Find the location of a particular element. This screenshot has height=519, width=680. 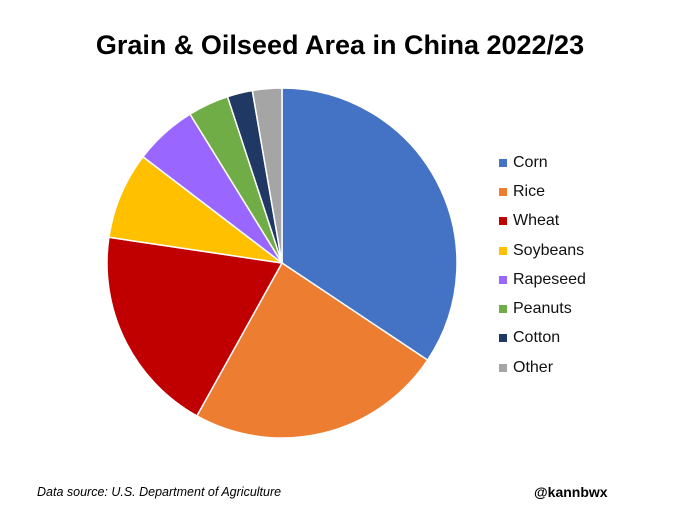

legend-item-wheat: Wheat is located at coordinates (542, 221).